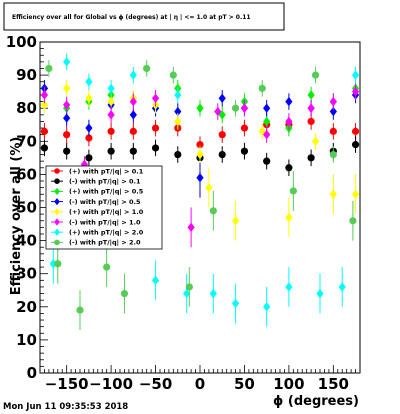  I want to click on y-axis: 0 10 20 30 40 50 60 70 80 90 100, so click(27, 207).